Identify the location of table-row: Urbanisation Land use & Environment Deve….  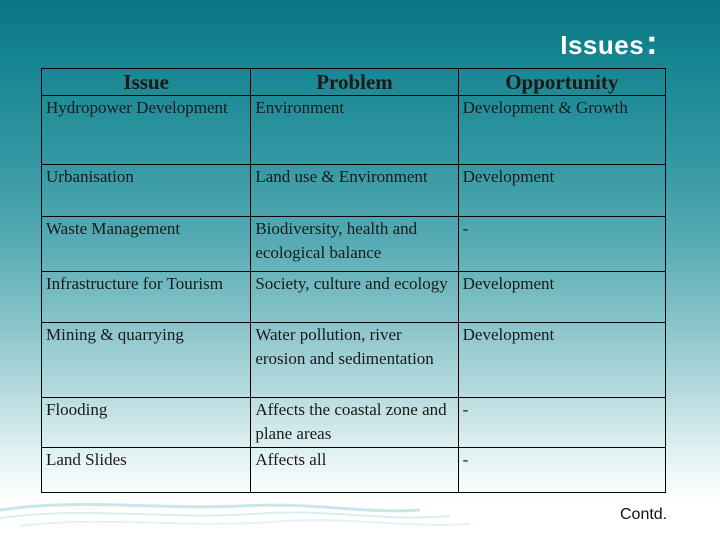
(353, 190).